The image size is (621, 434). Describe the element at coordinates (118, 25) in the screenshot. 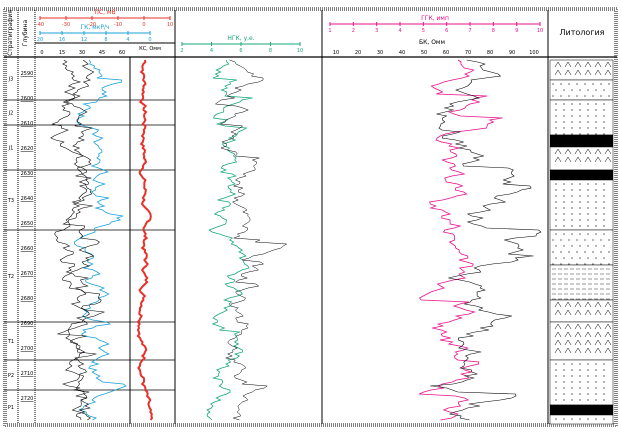

I see `red-curve-tick-label: -10` at that location.